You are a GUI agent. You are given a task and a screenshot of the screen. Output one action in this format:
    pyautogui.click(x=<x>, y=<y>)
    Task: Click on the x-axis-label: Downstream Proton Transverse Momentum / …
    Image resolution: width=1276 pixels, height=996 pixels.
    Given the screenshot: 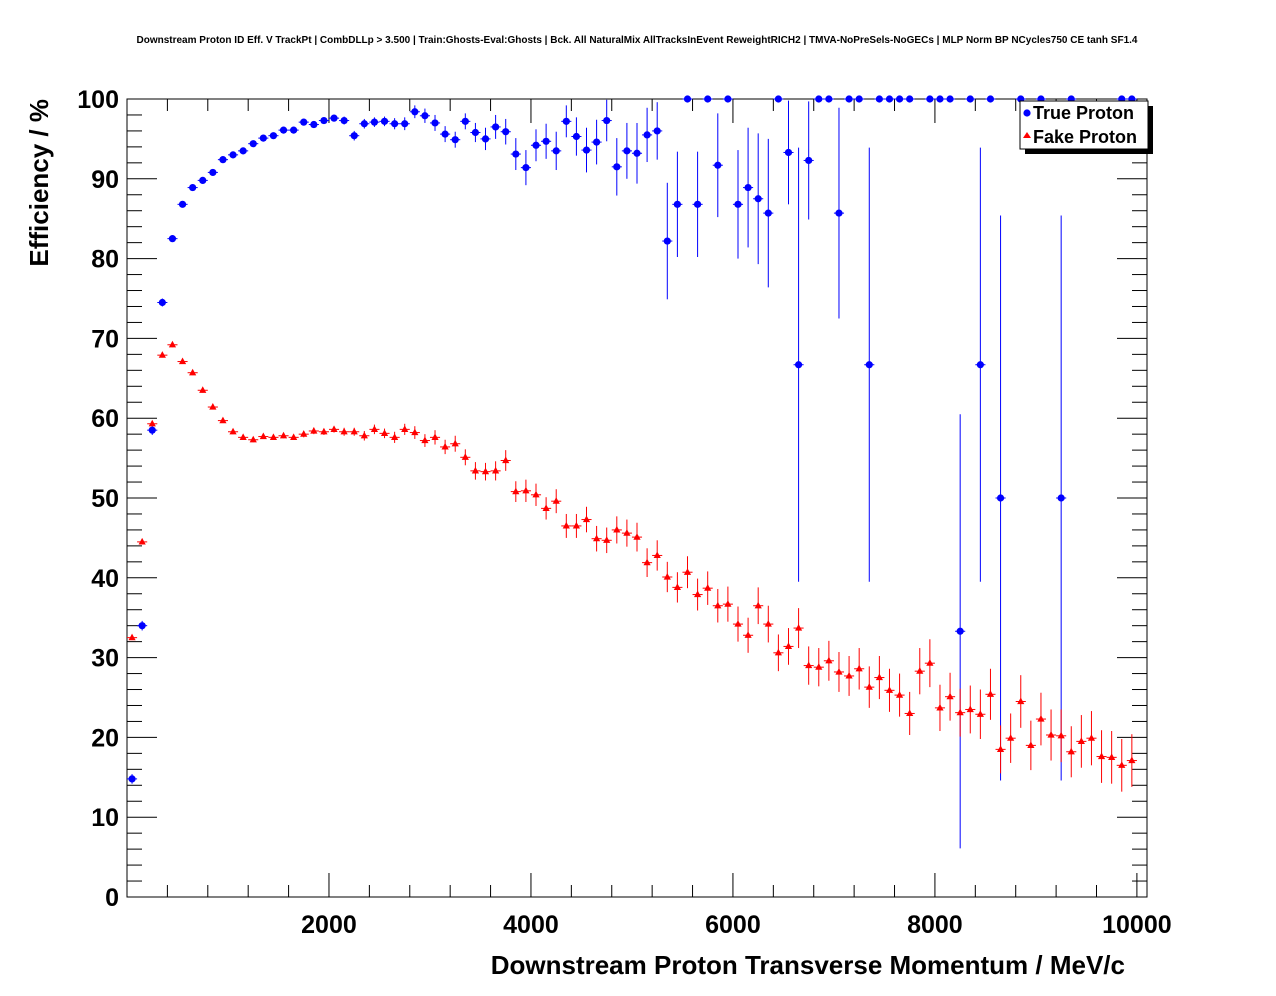 What is the action you would take?
    pyautogui.click(x=808, y=965)
    